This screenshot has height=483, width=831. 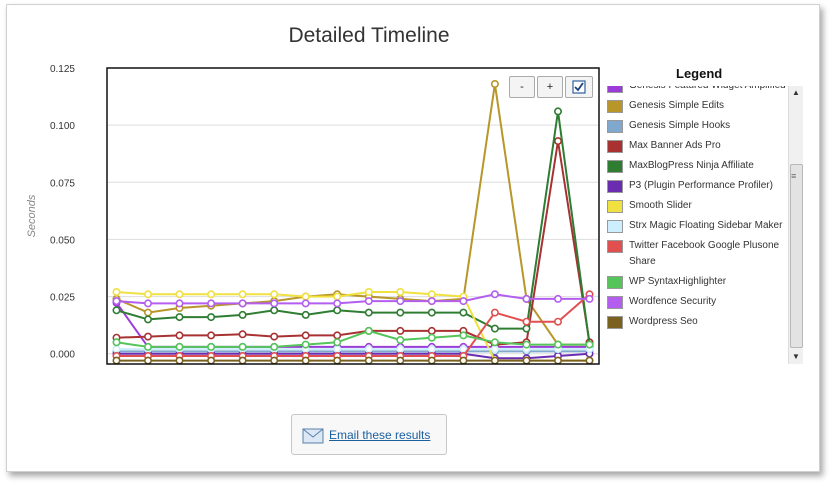 What do you see at coordinates (693, 282) in the screenshot?
I see `legend-item: WP SyntaxHighlighter` at bounding box center [693, 282].